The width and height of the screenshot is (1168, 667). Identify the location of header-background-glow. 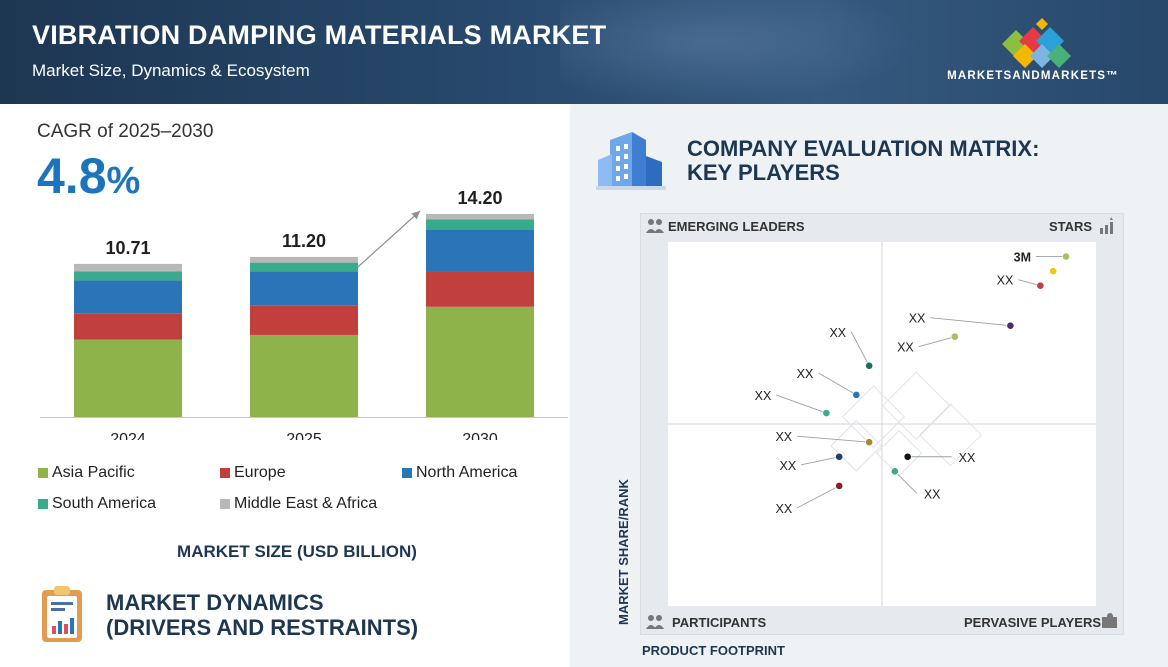
(740, 52).